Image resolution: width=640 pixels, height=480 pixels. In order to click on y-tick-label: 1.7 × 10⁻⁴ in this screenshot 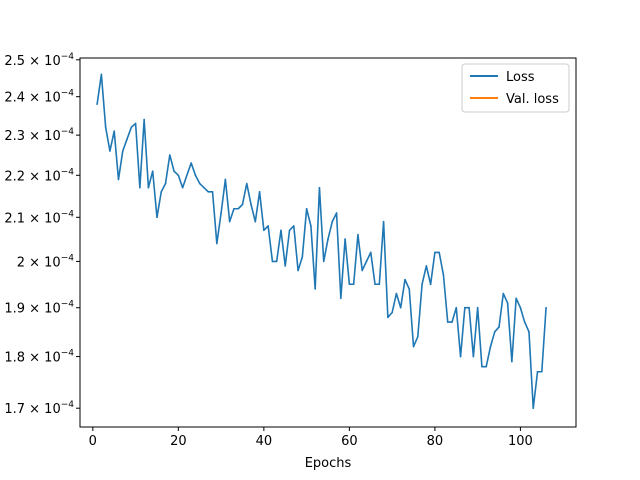, I will do `click(39, 408)`.